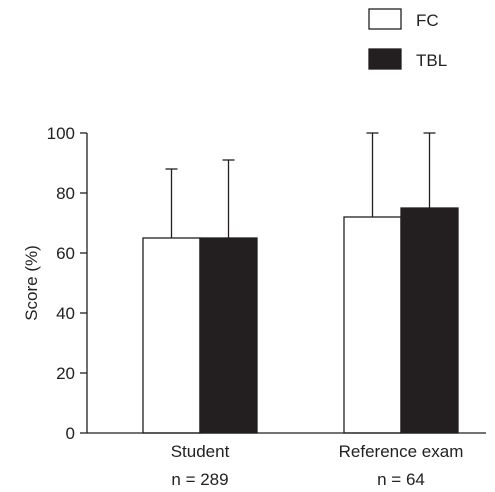 The image size is (495, 492). What do you see at coordinates (407, 39) in the screenshot?
I see `legend: FC TBL` at bounding box center [407, 39].